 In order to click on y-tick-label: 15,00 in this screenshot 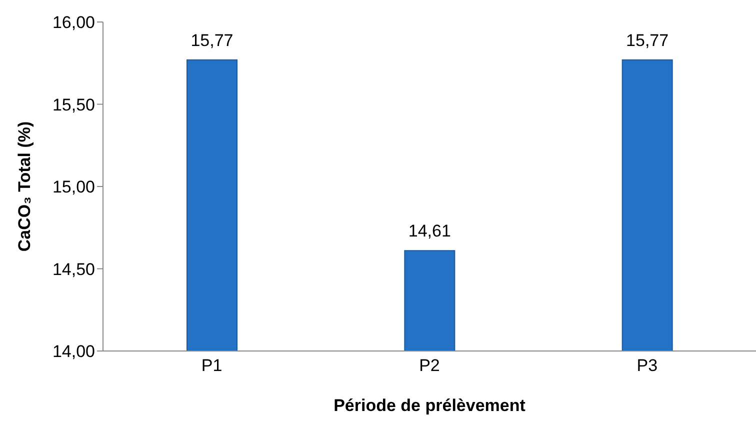, I will do `click(73, 187)`.